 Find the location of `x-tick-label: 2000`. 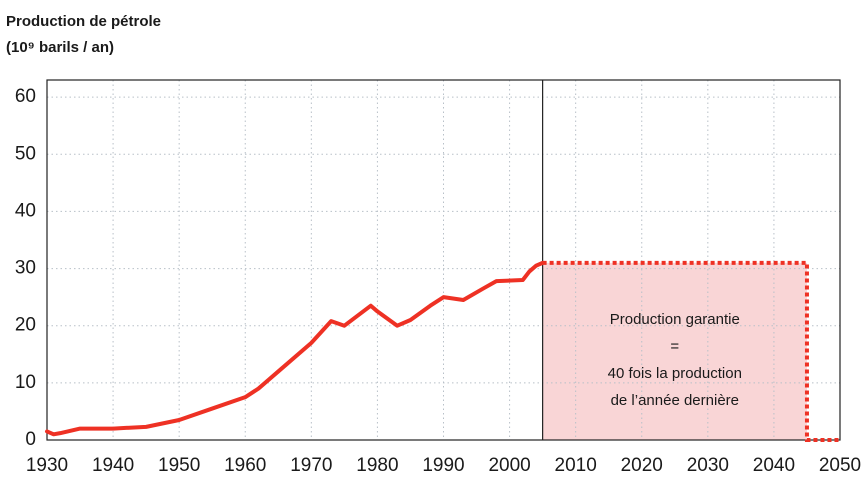

x-tick-label: 2000 is located at coordinates (509, 465).